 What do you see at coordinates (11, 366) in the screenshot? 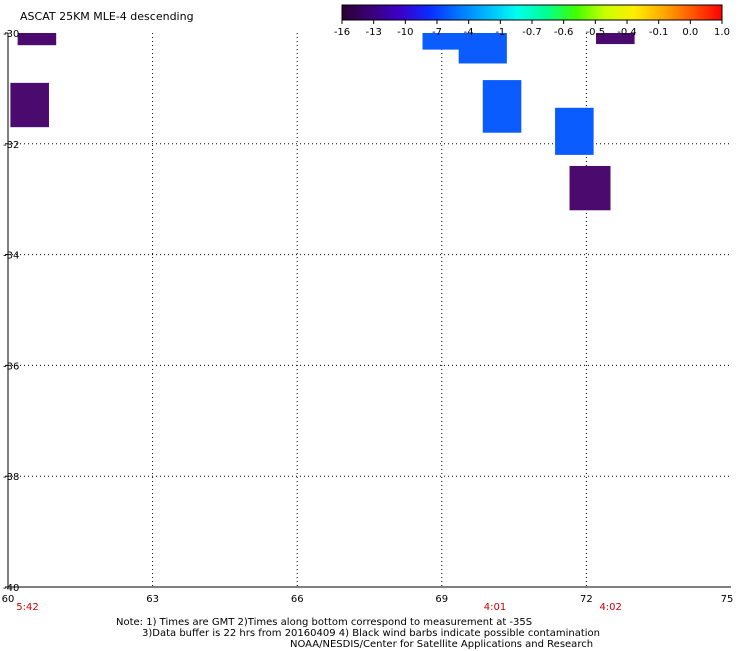
I see `y-tick-label: -36` at bounding box center [11, 366].